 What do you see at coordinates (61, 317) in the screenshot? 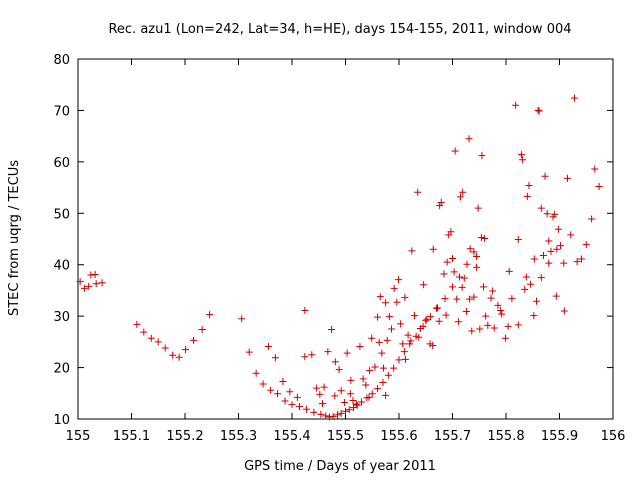
I see `y-tick-label: 30` at bounding box center [61, 317].